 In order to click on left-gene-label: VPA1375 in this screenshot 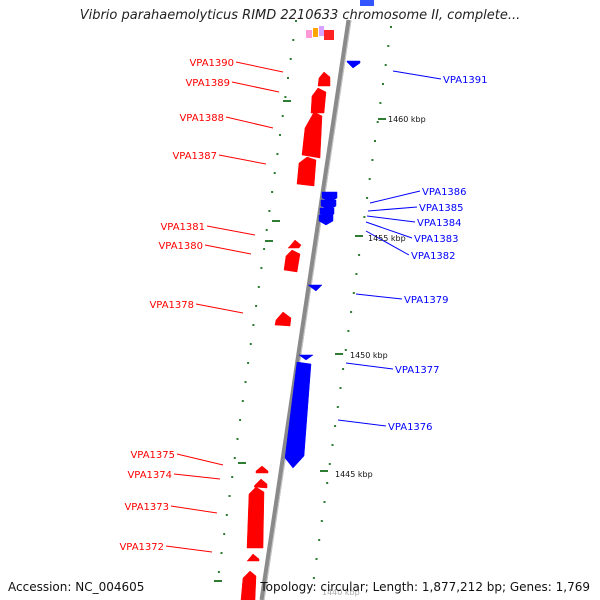, I will do `click(152, 455)`.